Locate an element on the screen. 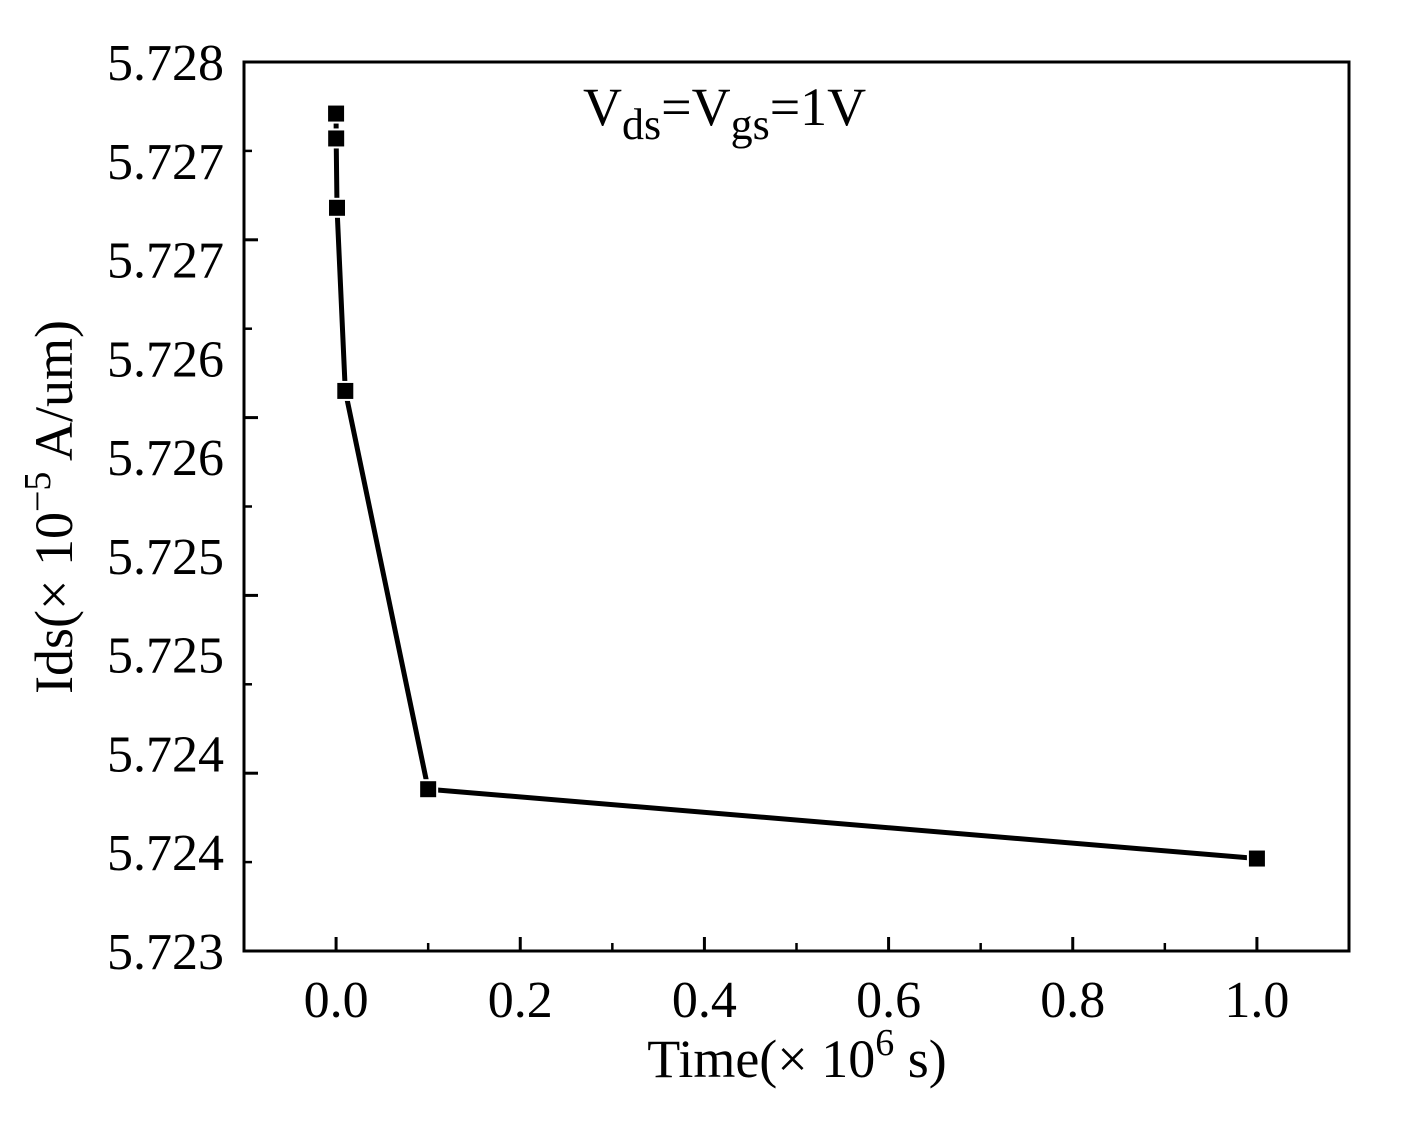 This screenshot has height=1122, width=1426. x-tick-label: 0.6 is located at coordinates (888, 1000).